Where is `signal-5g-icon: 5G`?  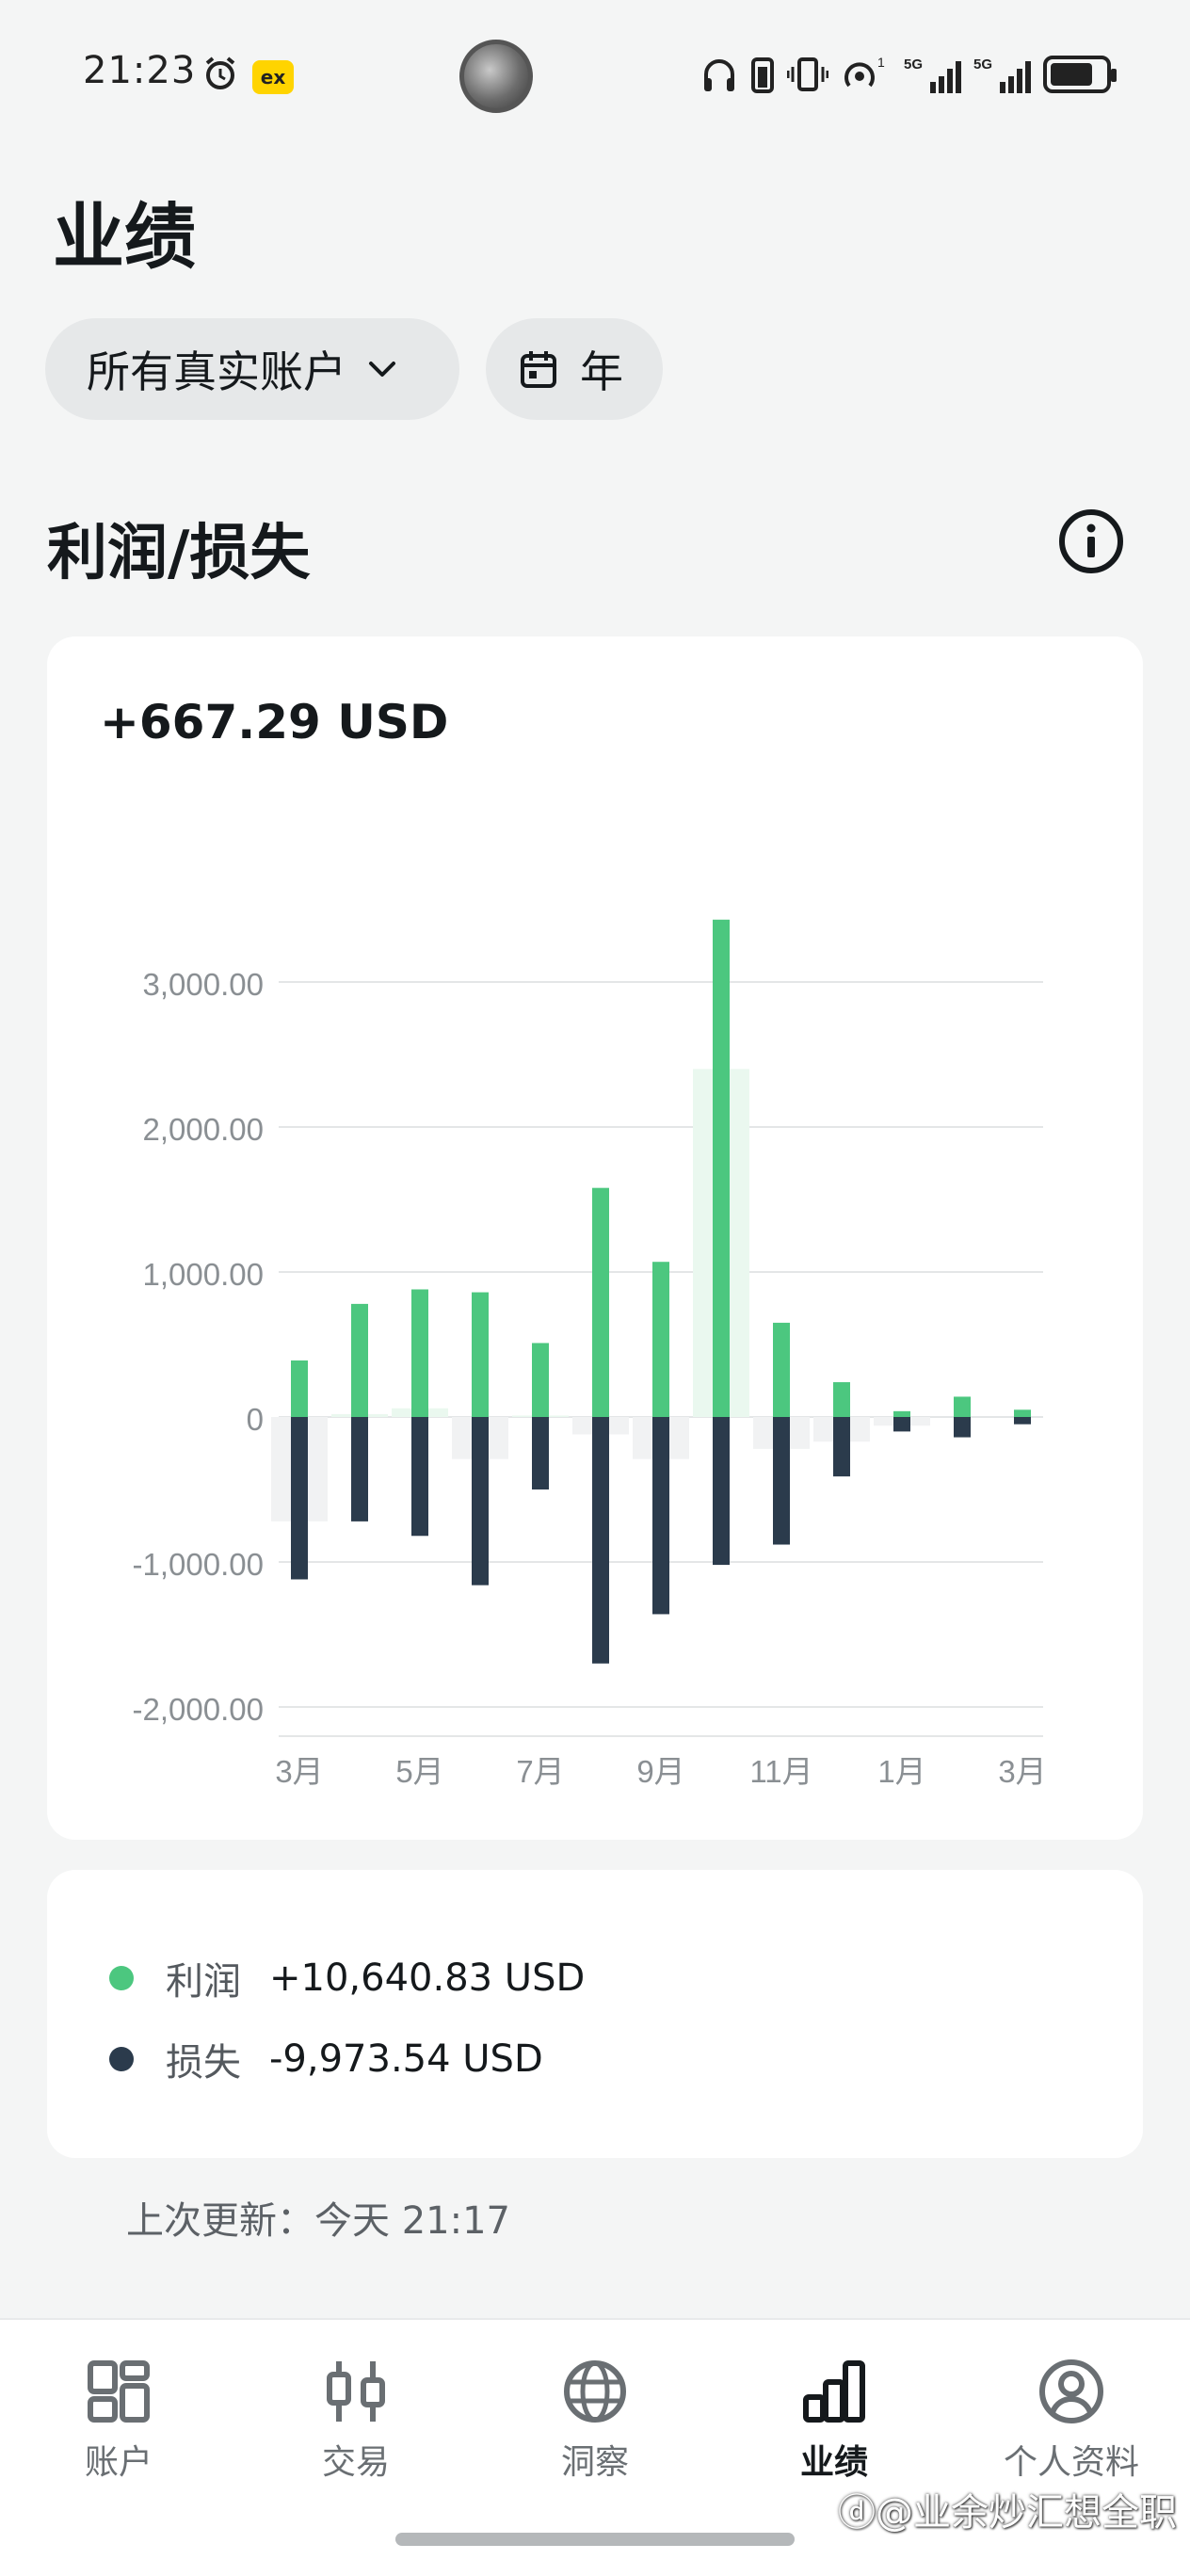
signal-5g-icon: 5G is located at coordinates (932, 74).